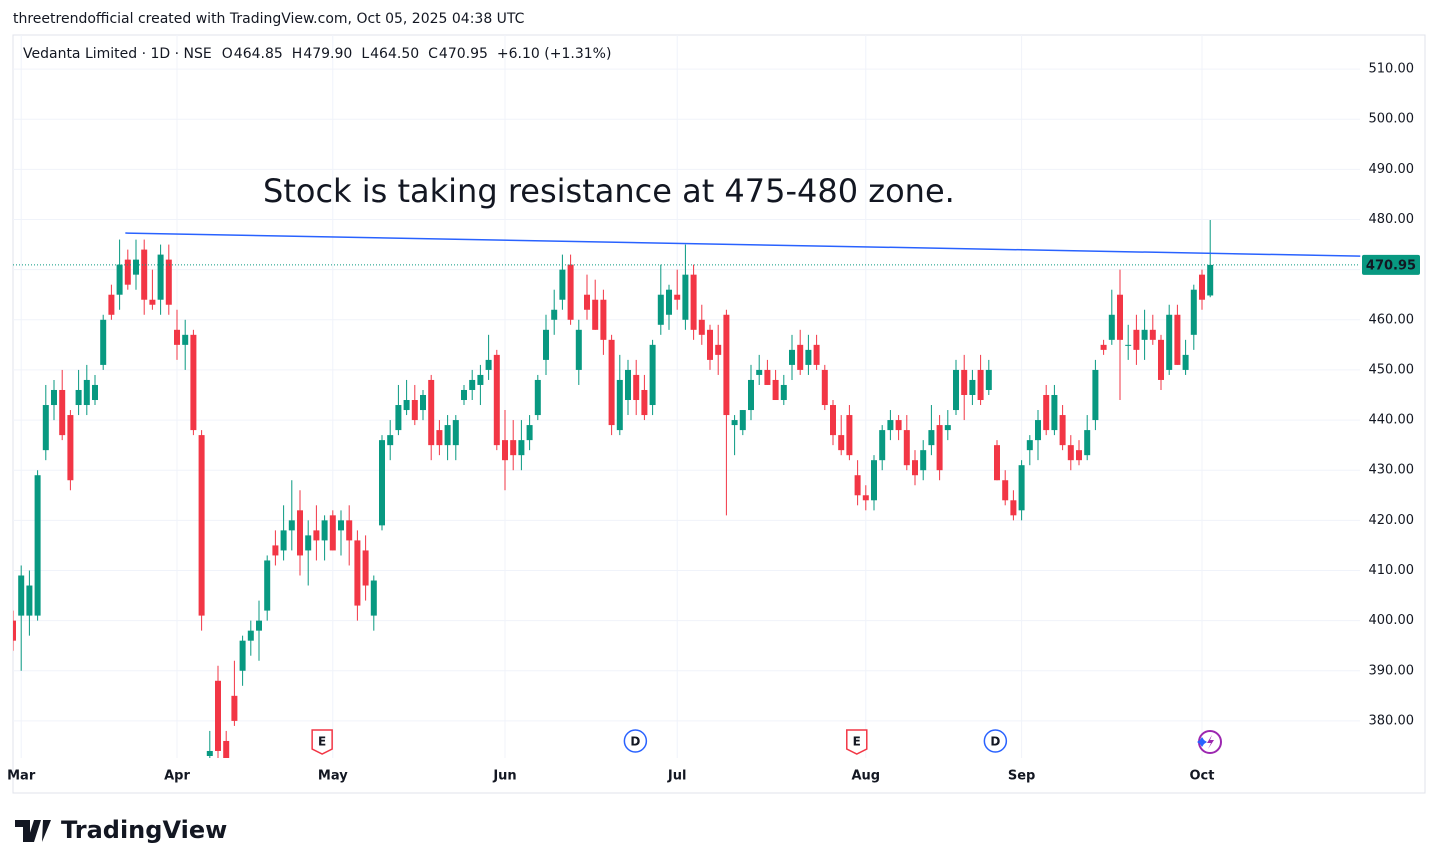 The image size is (1438, 868). Describe the element at coordinates (865, 776) in the screenshot. I see `x-tick-label: Aug` at that location.